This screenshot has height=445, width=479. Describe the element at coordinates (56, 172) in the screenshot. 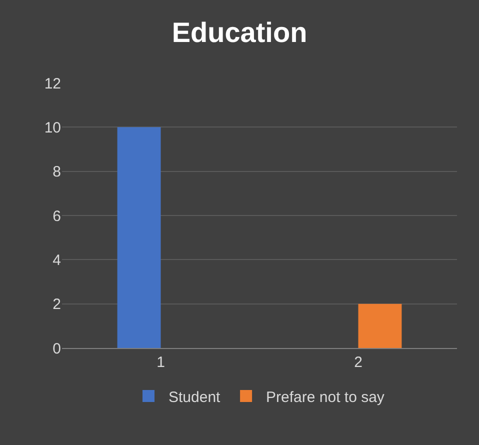

I see `y-tick-label: 8` at that location.